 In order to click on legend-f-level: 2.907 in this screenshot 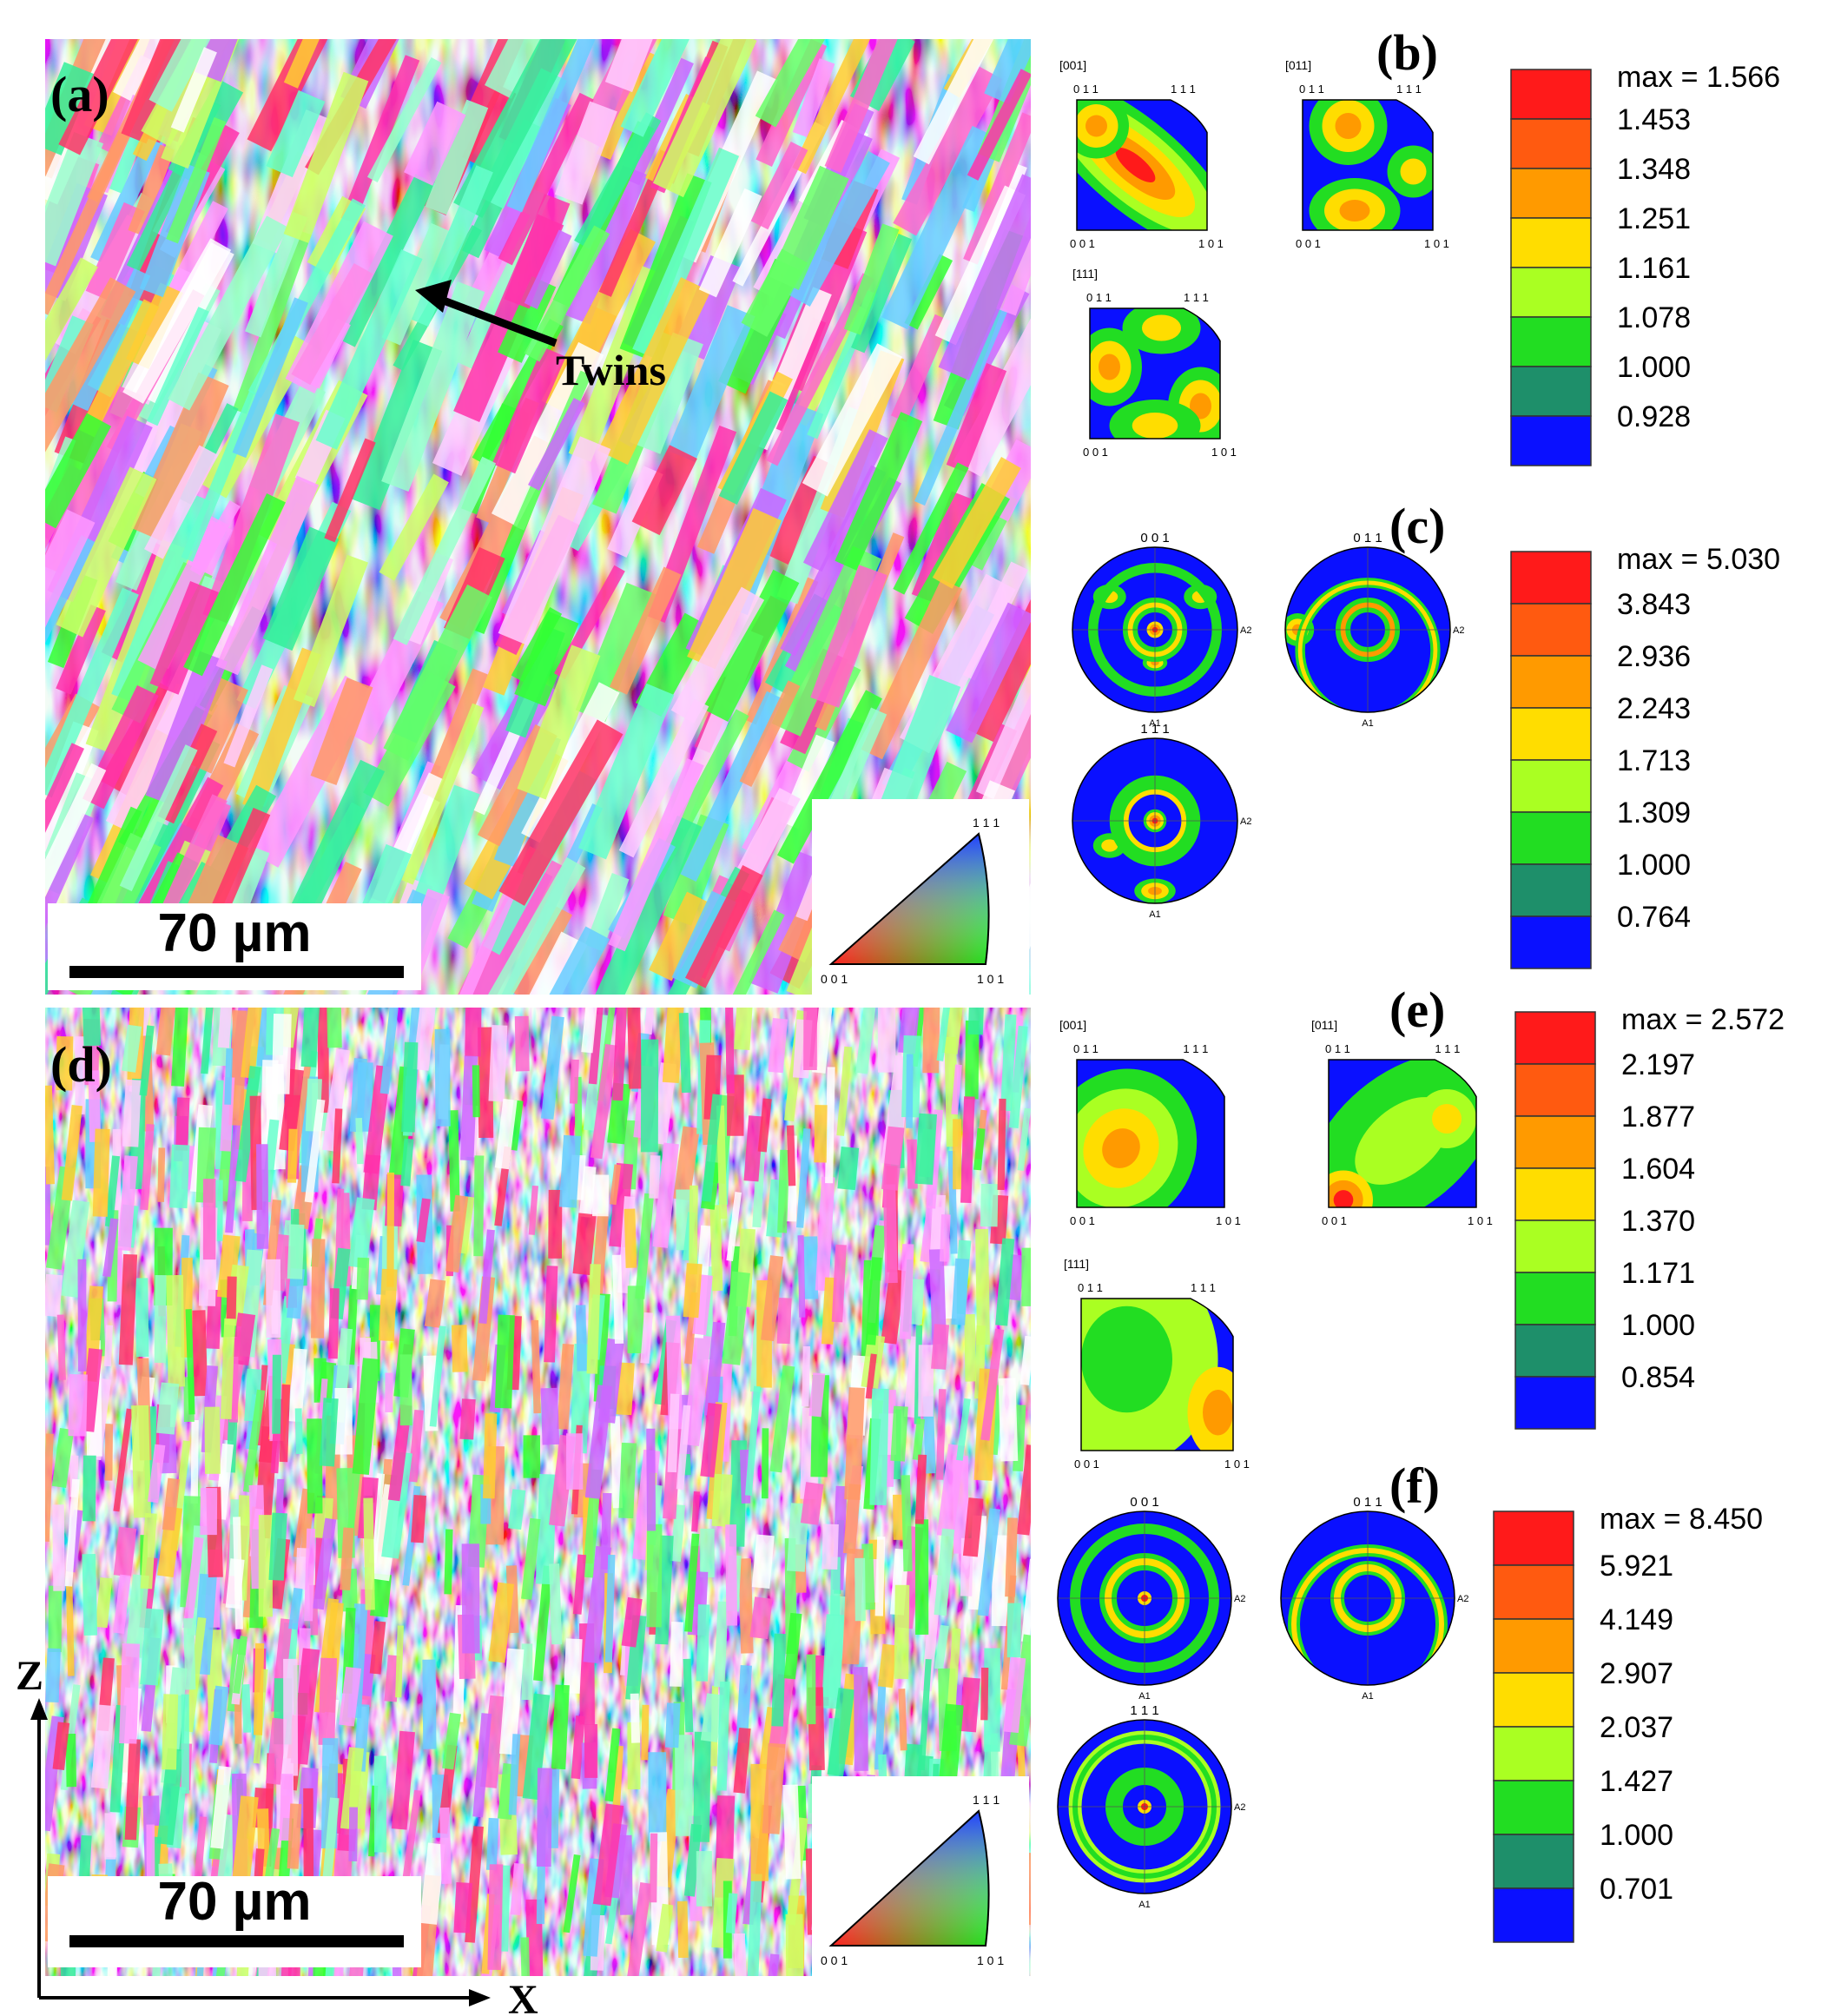, I will do `click(1636, 1673)`.